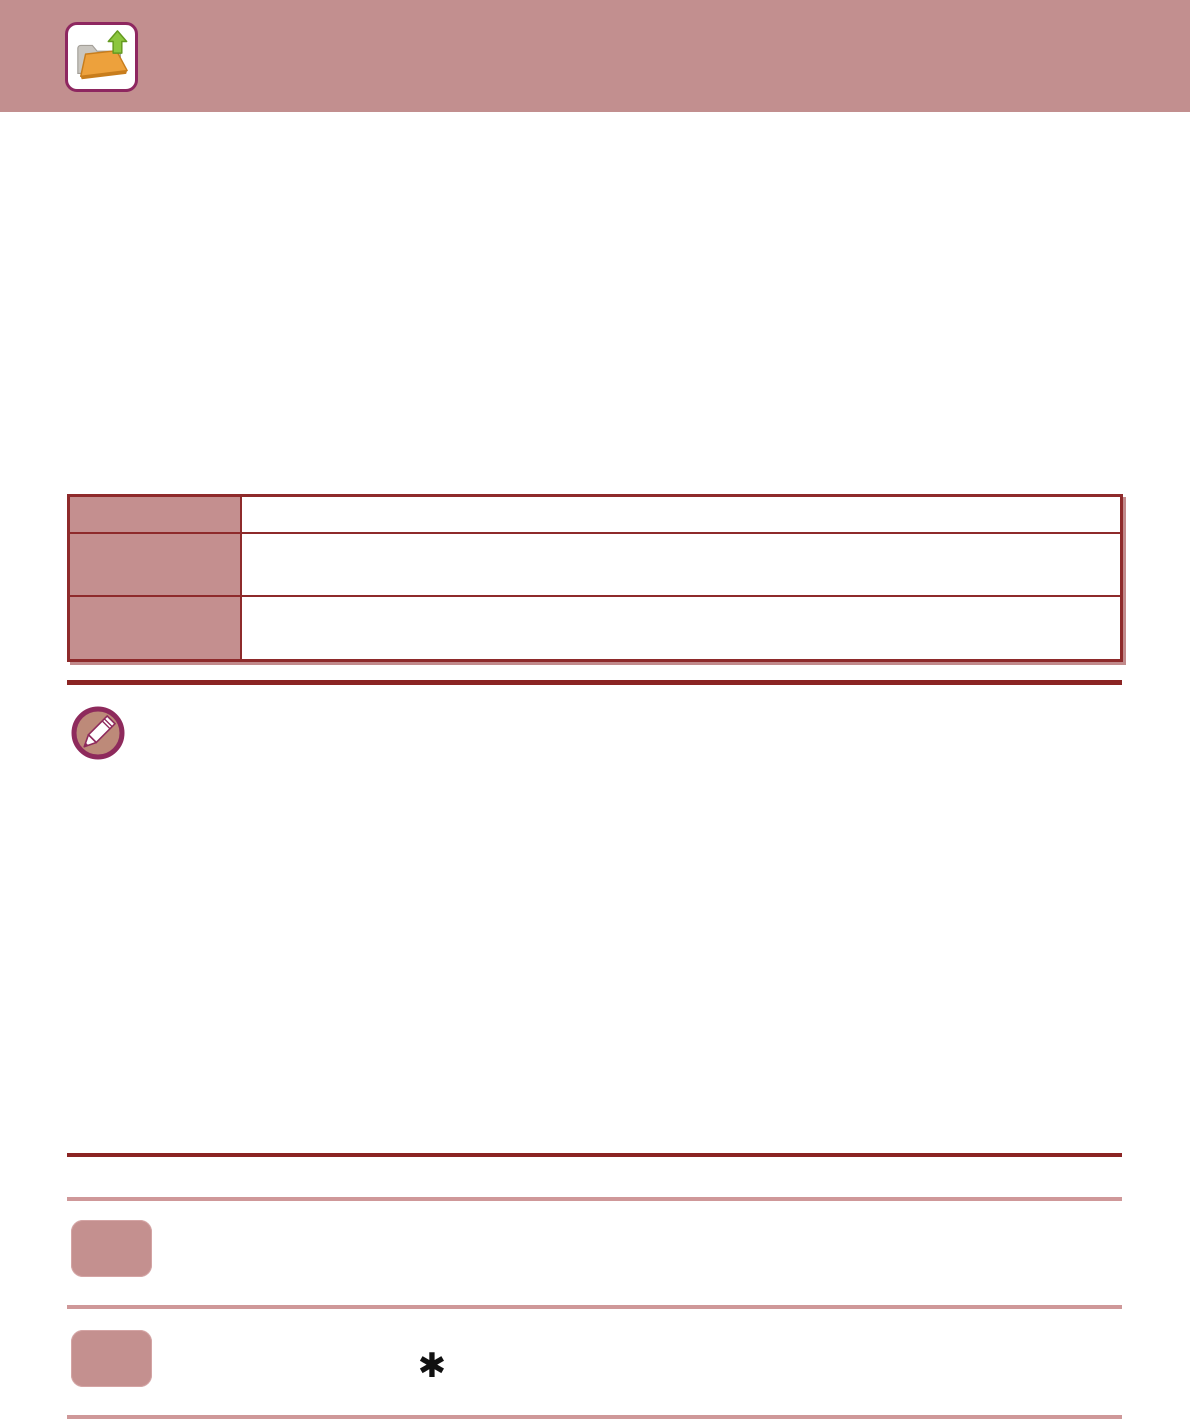  What do you see at coordinates (111, 1358) in the screenshot?
I see `step-2-badge` at bounding box center [111, 1358].